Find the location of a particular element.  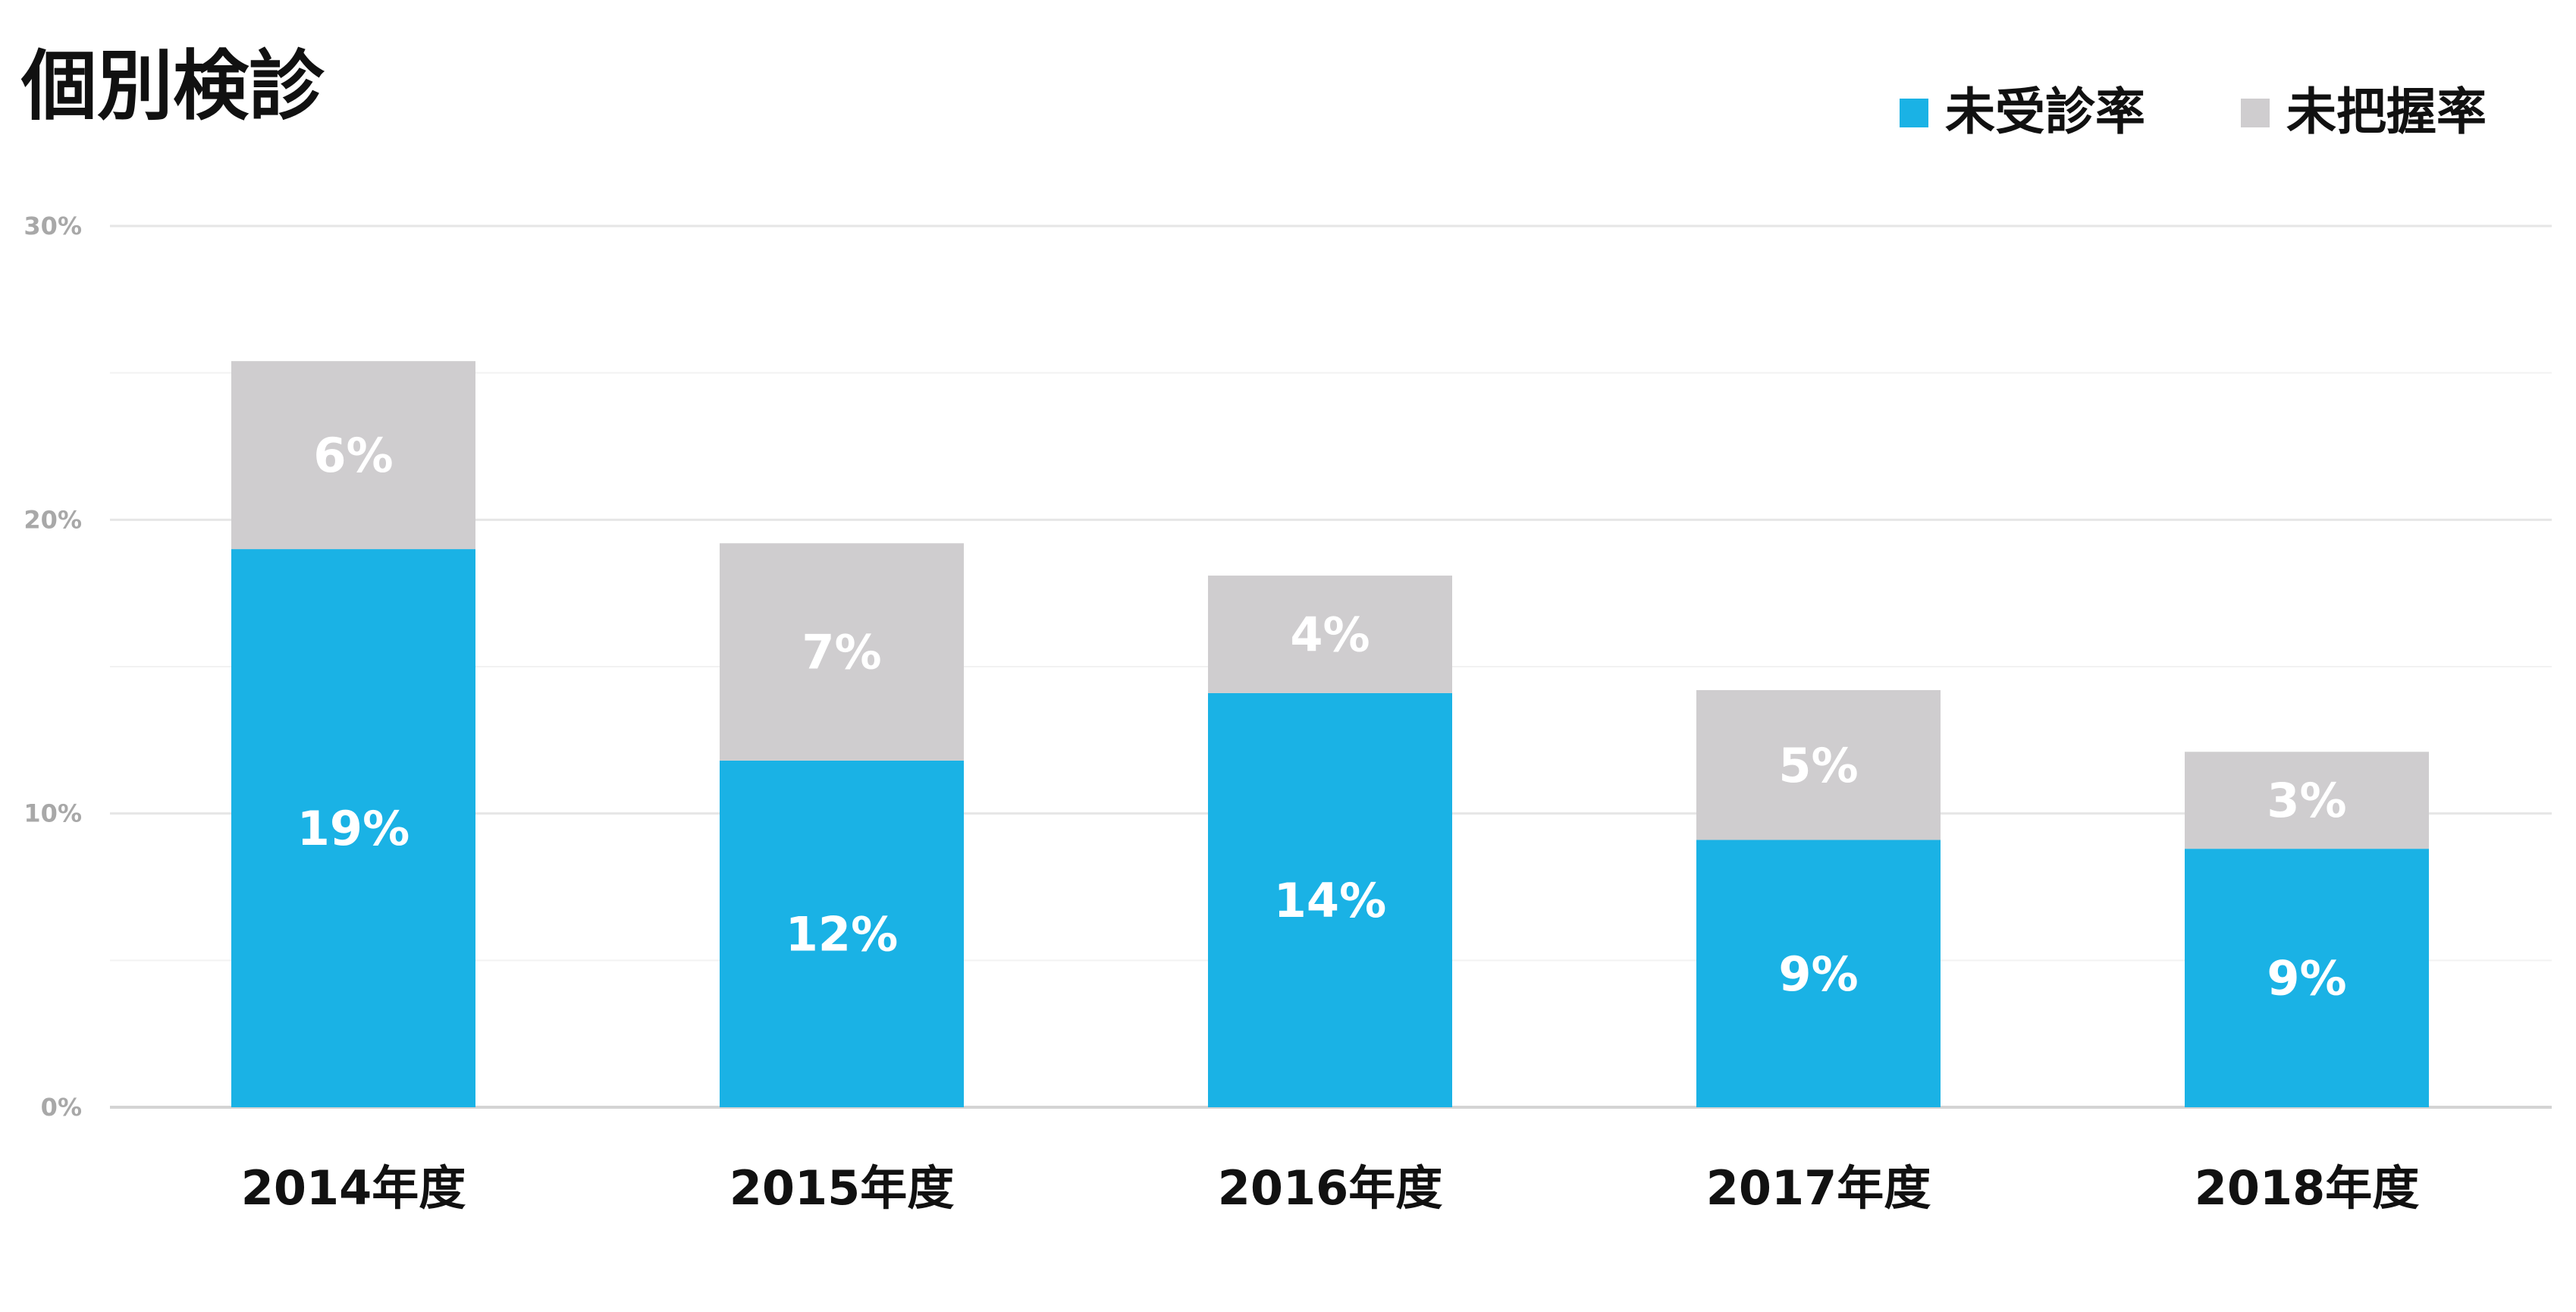

bar-data-label: 19% is located at coordinates (353, 828).